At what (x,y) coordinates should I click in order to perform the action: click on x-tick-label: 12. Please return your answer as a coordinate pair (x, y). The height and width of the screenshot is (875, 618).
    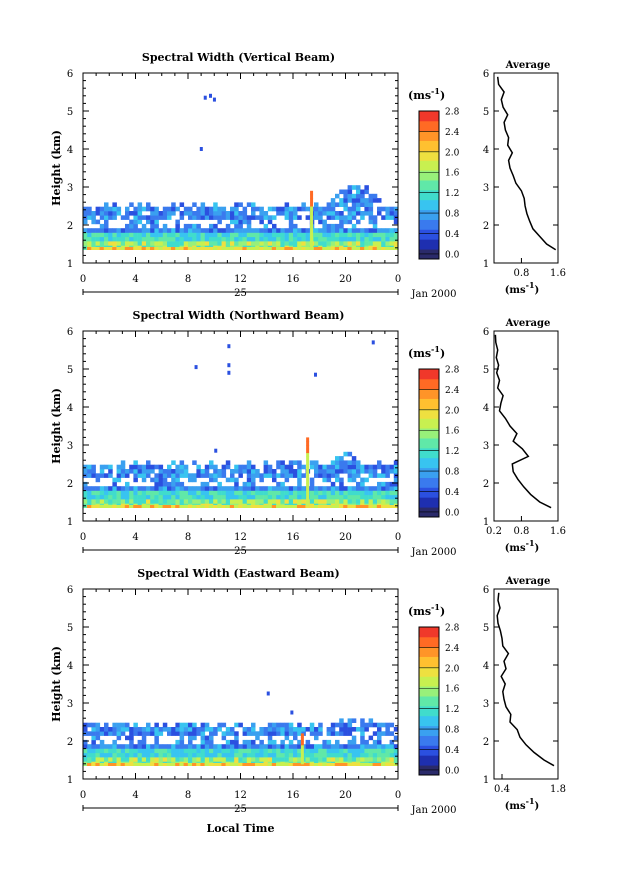
    Looking at the image, I should click on (240, 537).